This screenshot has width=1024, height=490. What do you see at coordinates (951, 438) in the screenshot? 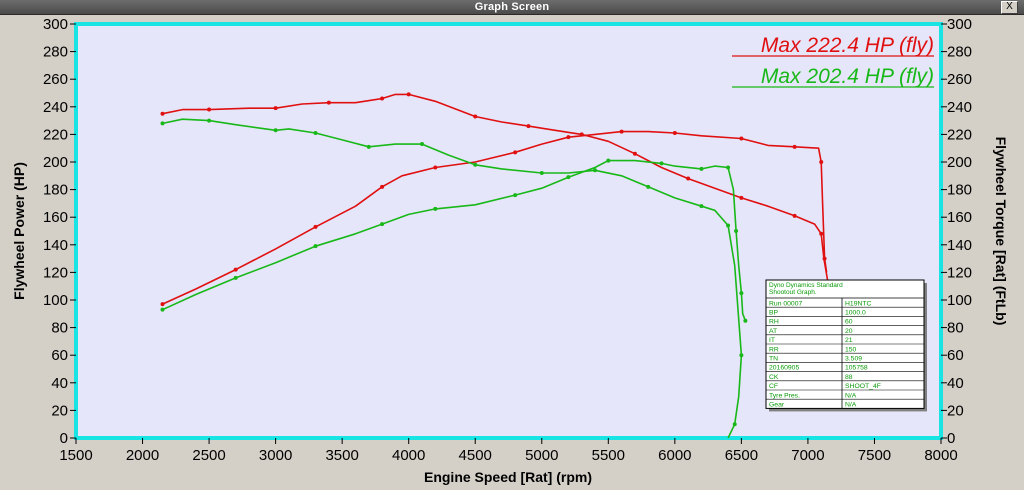
I see `y-tick-label-right: 0` at bounding box center [951, 438].